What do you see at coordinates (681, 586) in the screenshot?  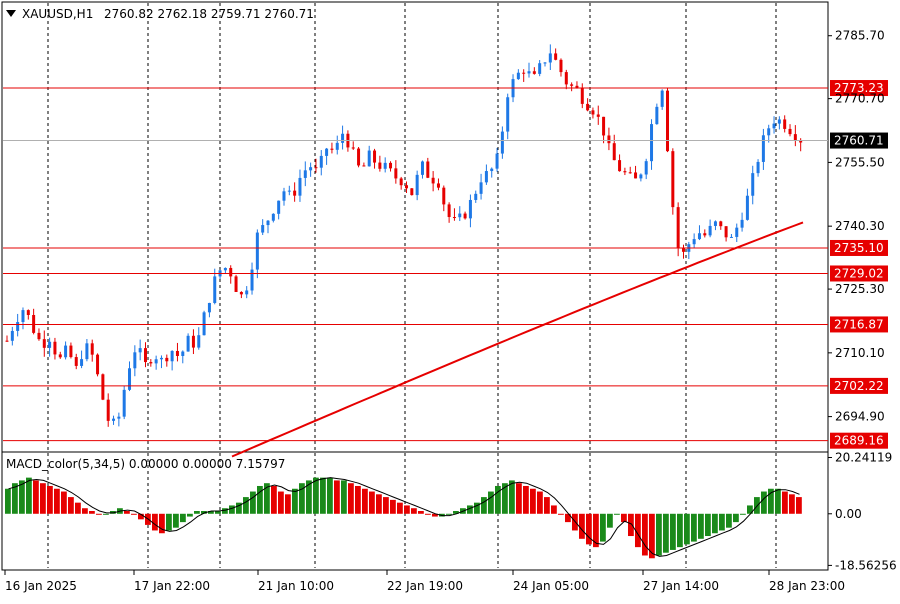 I see `time-tick-label: 27 Jan 14:00` at bounding box center [681, 586].